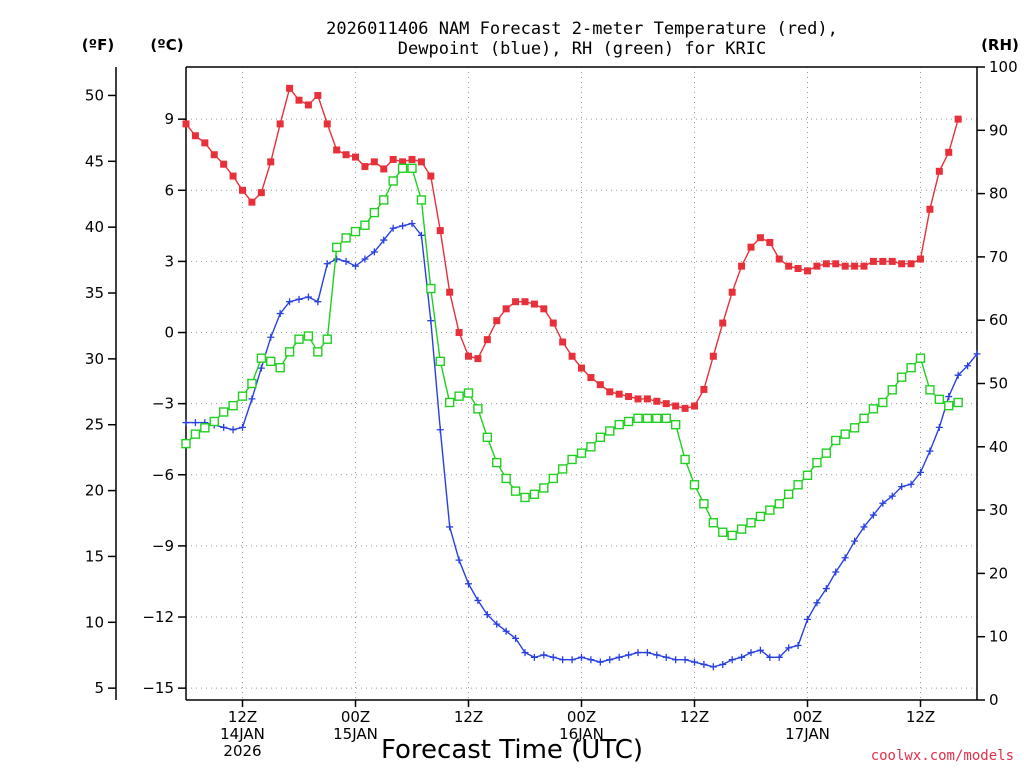  What do you see at coordinates (94, 161) in the screenshot?
I see `fahrenheit-tick-label: 45` at bounding box center [94, 161].